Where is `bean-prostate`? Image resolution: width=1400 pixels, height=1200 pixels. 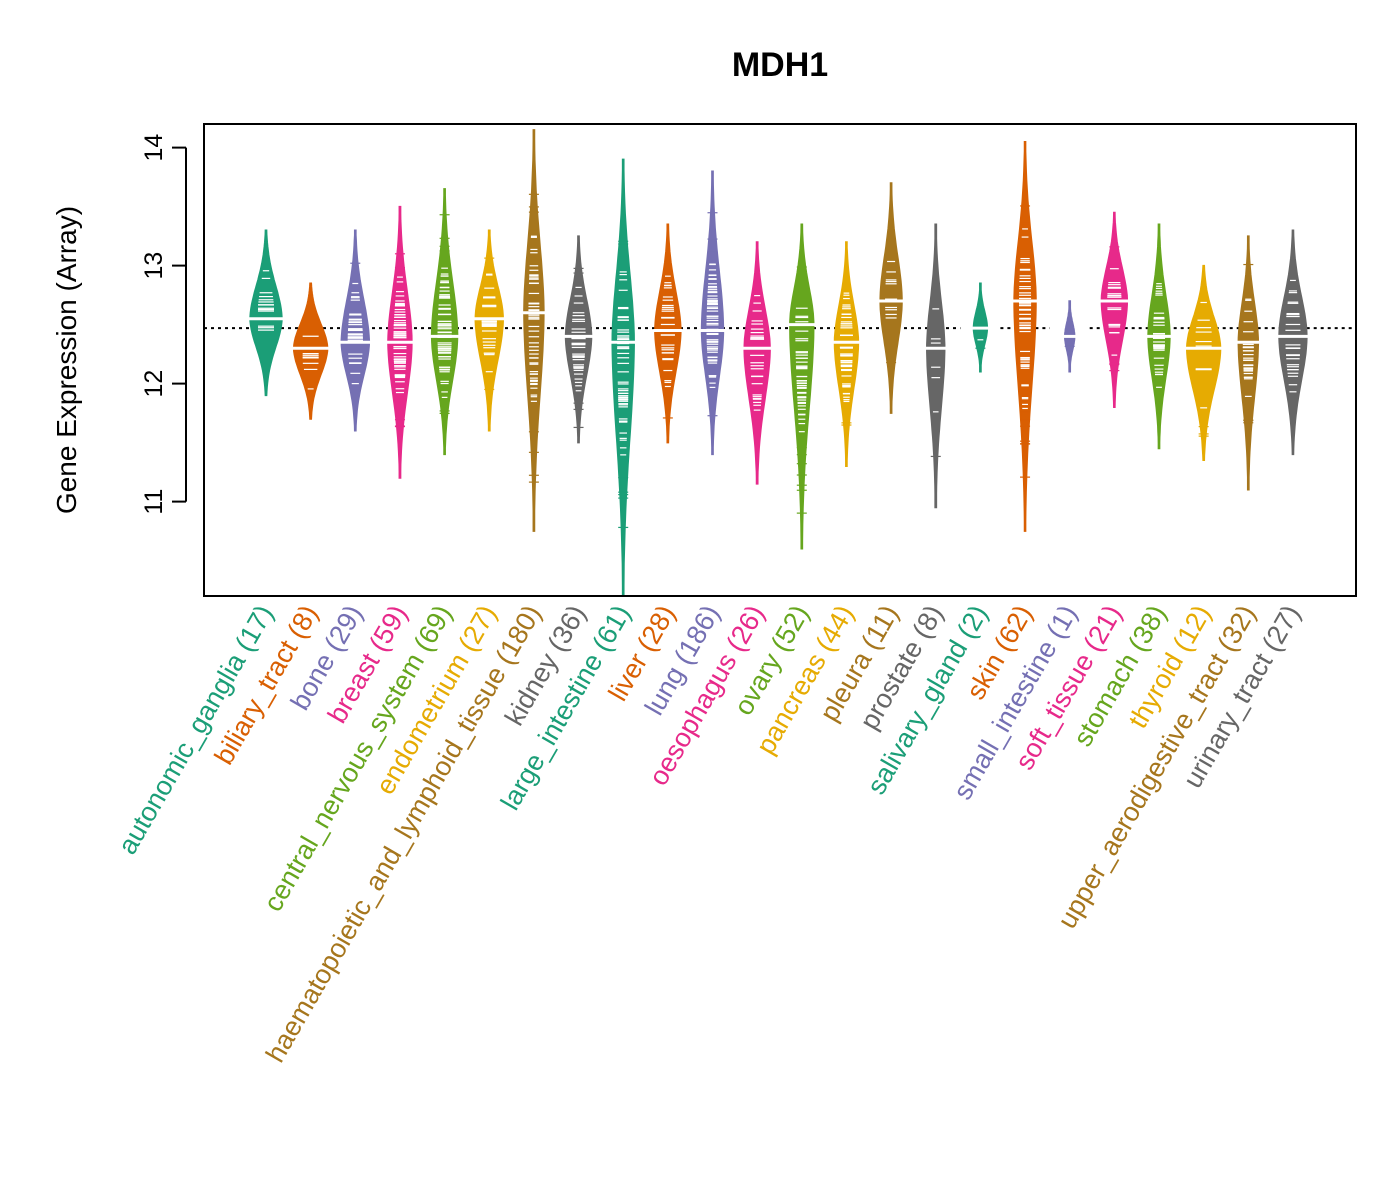 bean-prostate is located at coordinates (936, 366).